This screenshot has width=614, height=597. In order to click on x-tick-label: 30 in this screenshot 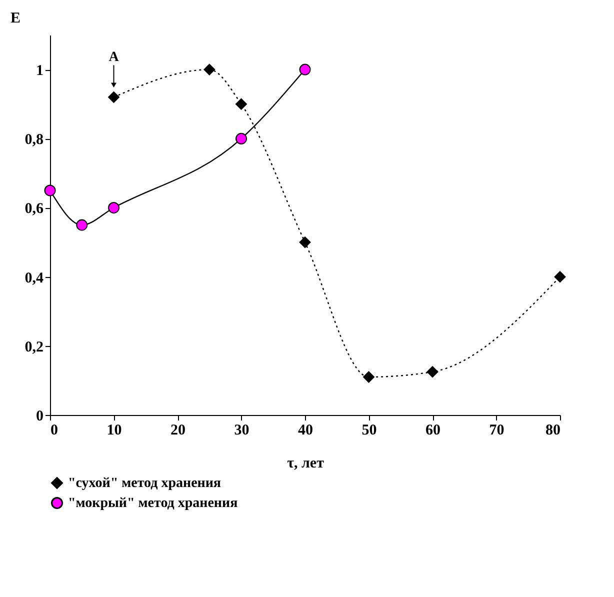, I will do `click(242, 430)`.